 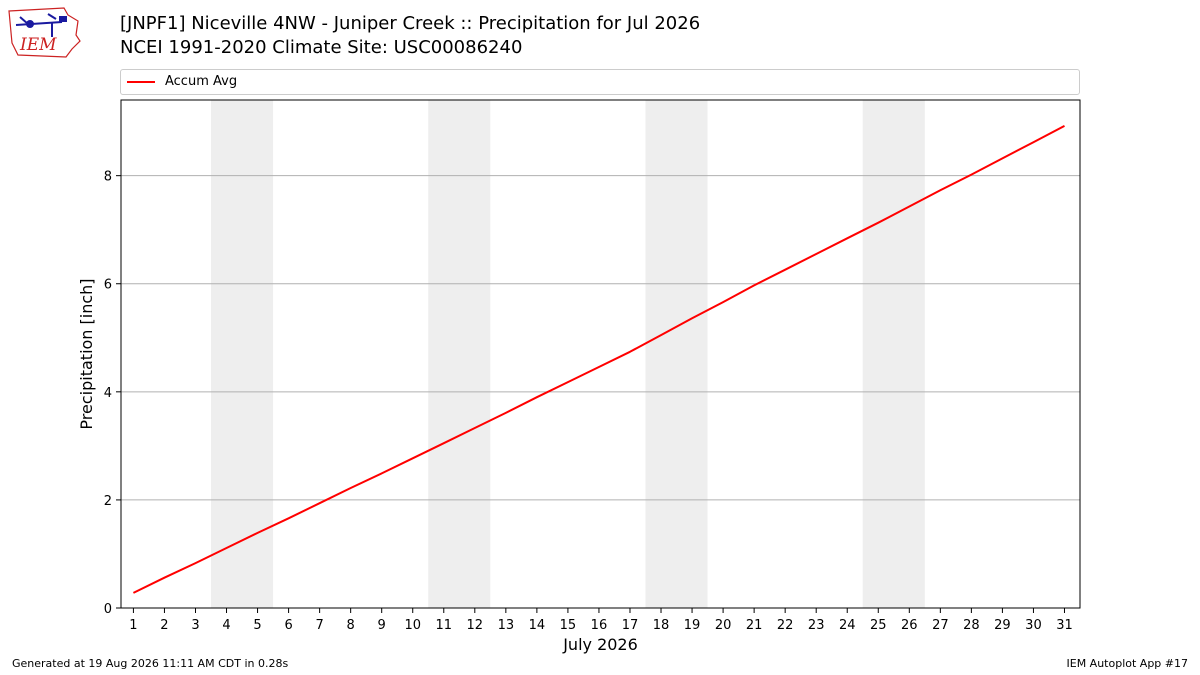 I want to click on iem-logo: IEM, so click(x=44, y=32).